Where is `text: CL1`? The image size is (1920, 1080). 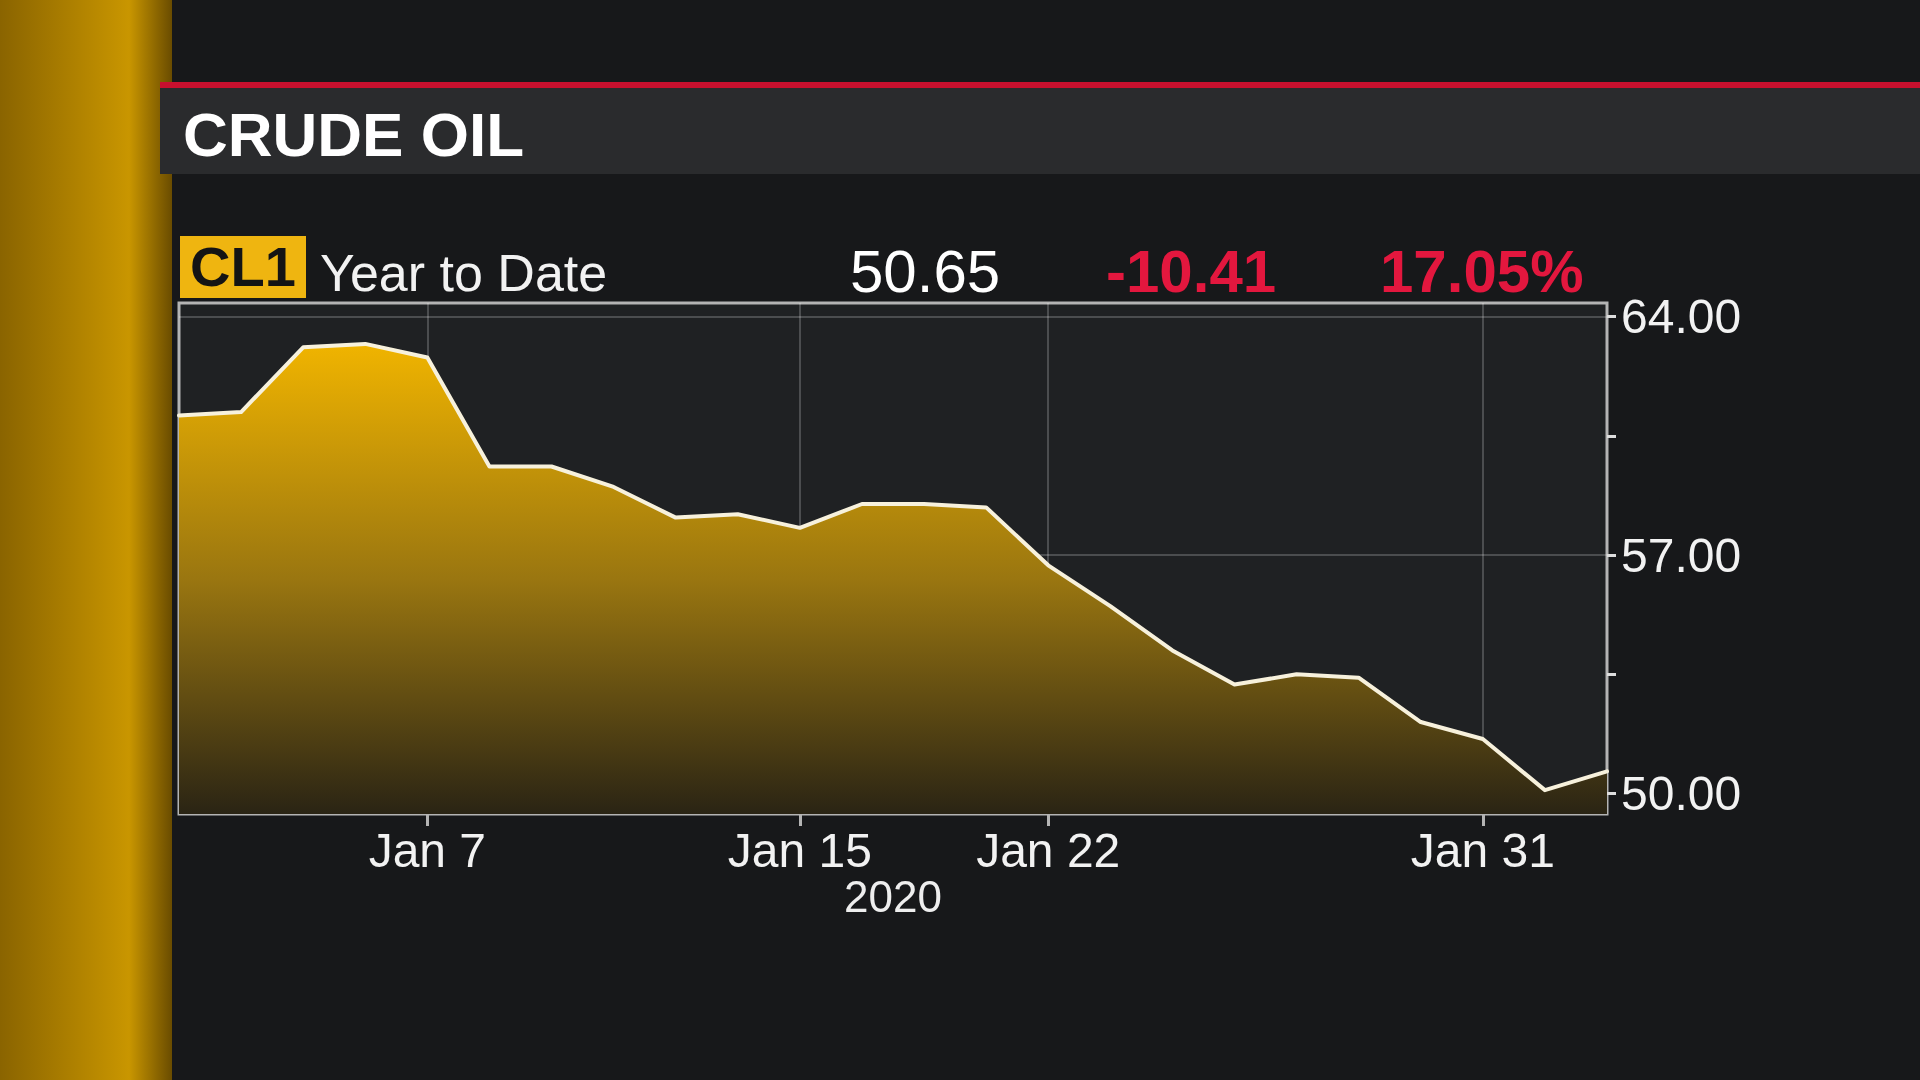
text: CL1 is located at coordinates (243, 266).